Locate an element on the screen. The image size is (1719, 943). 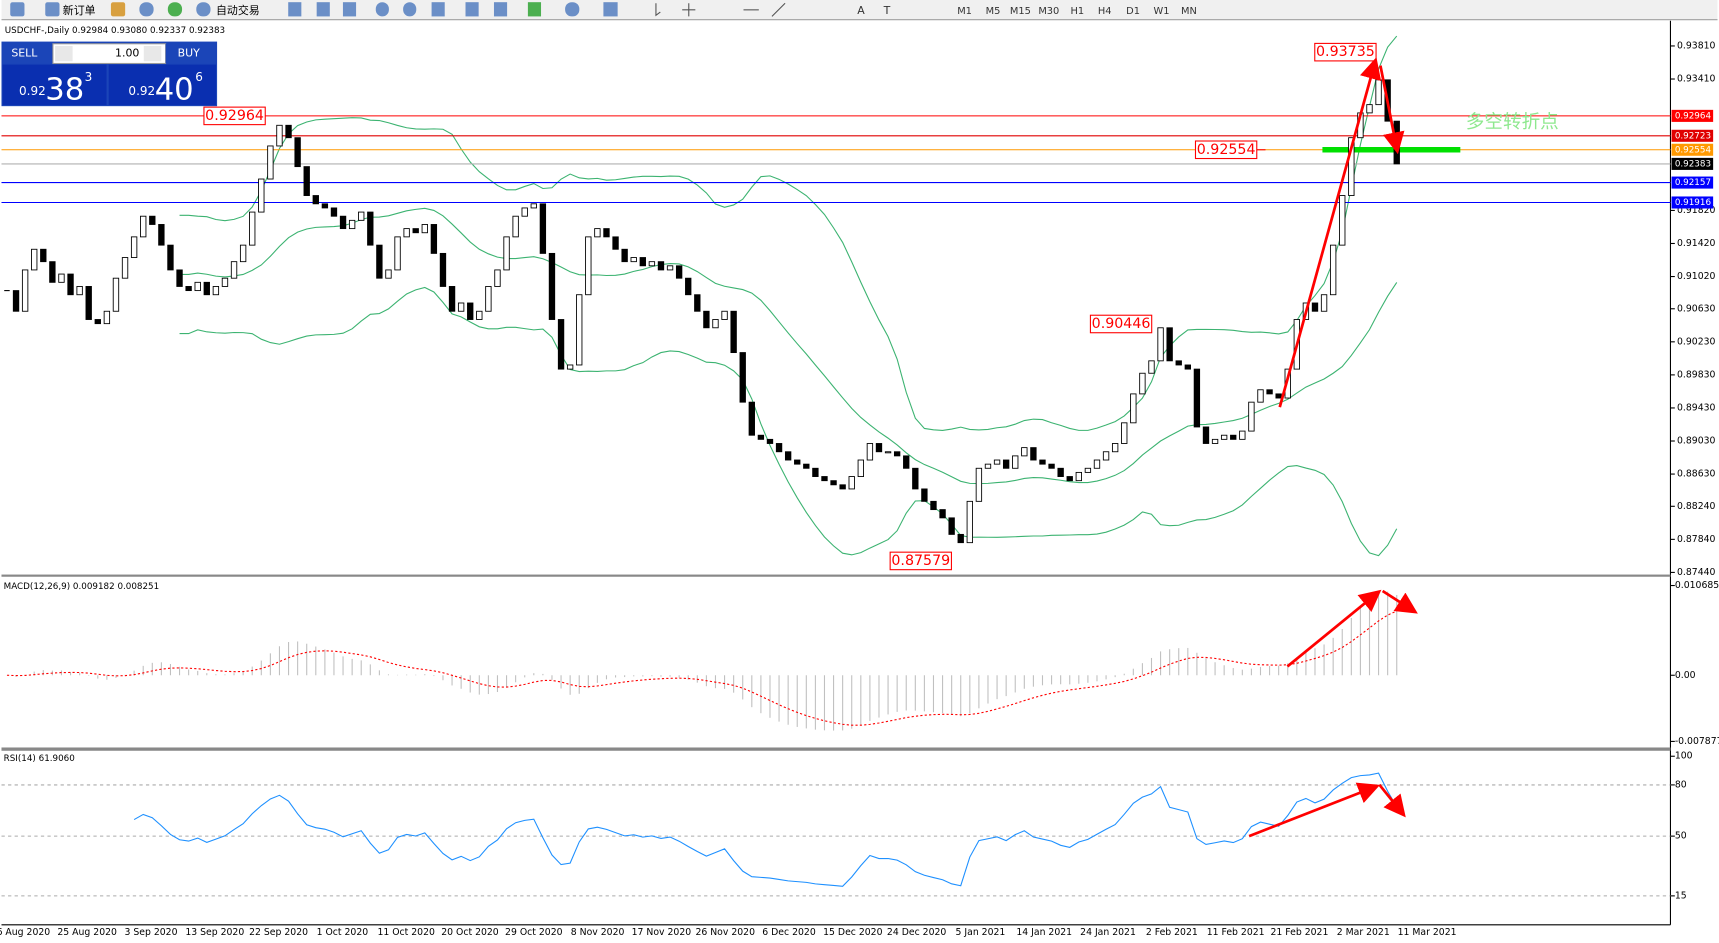
x-tick-label: 11 Mar 2021 is located at coordinates (1427, 932).